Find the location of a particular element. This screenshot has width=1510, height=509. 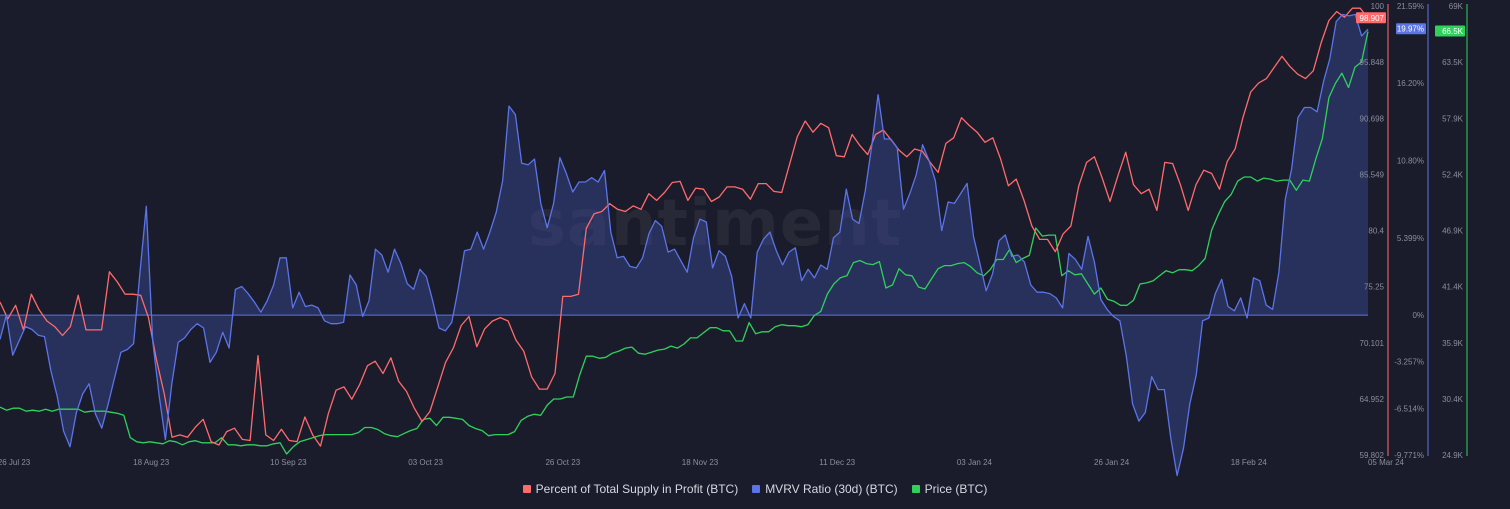

price-axis-tick-label: 46.9K is located at coordinates (1453, 231).